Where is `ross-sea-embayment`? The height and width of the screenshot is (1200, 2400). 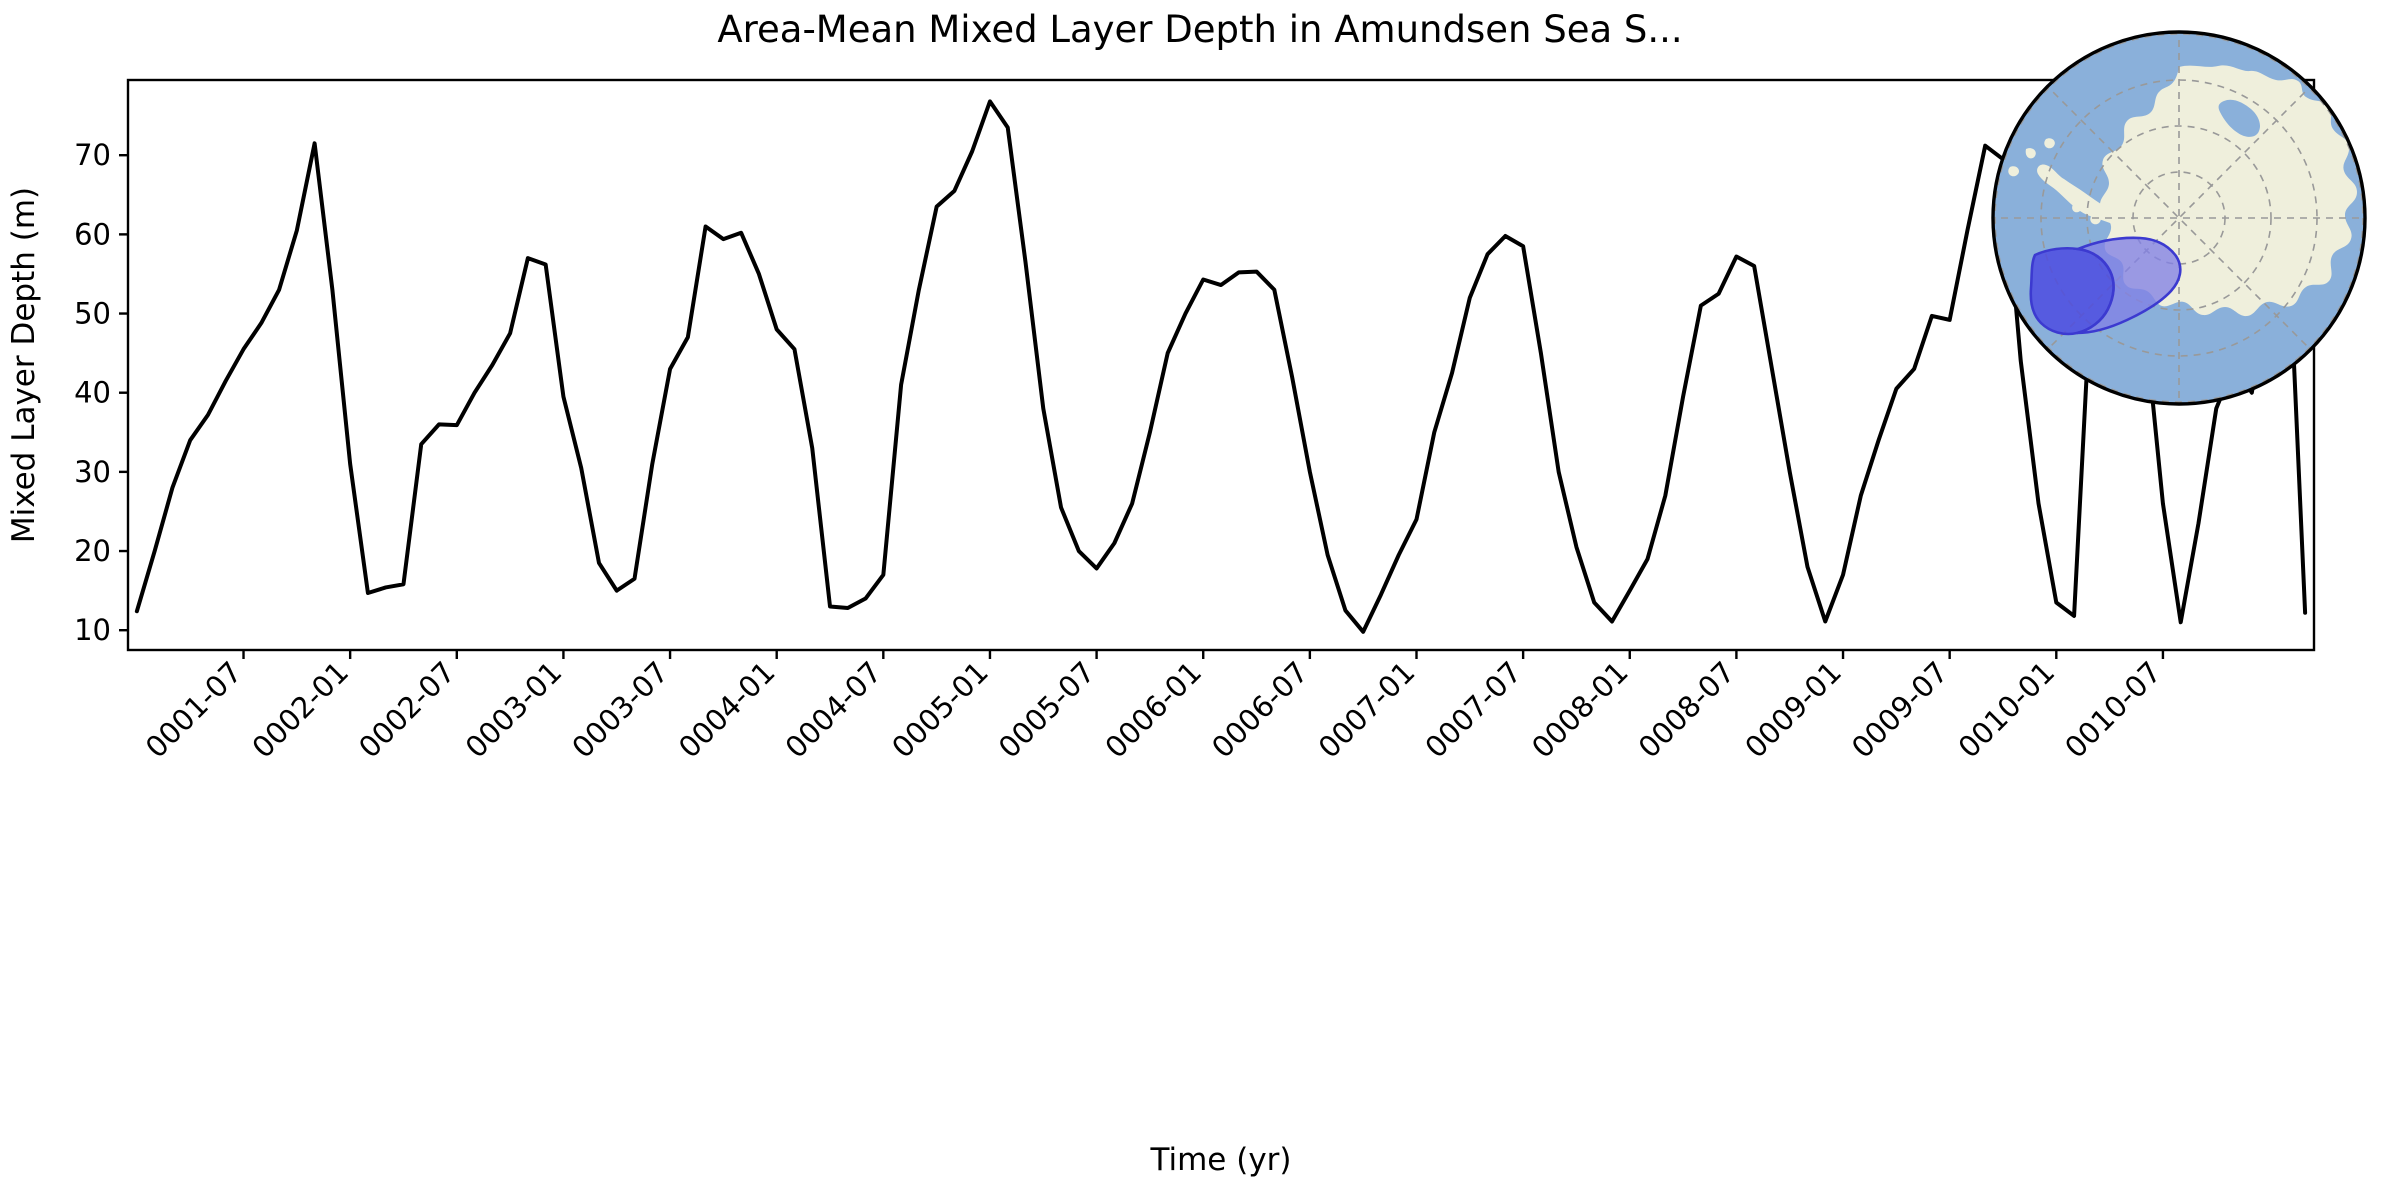
ross-sea-embayment is located at coordinates (2188, 321).